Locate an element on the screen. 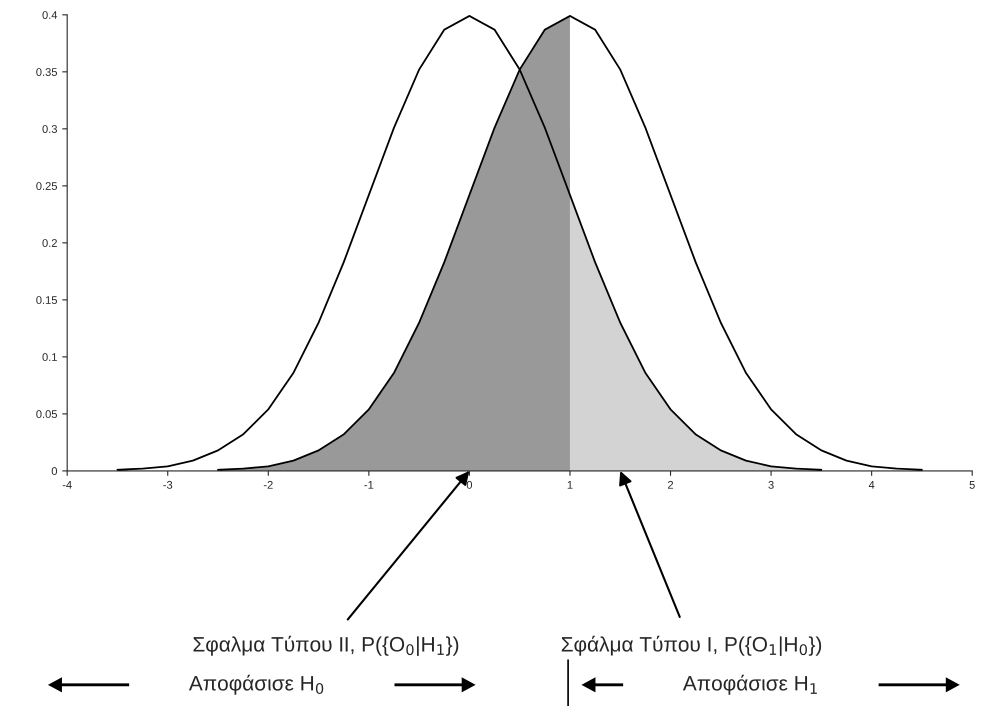 The image size is (988, 706). text: Αποφάσισε H$_{0}$ is located at coordinates (256, 684).